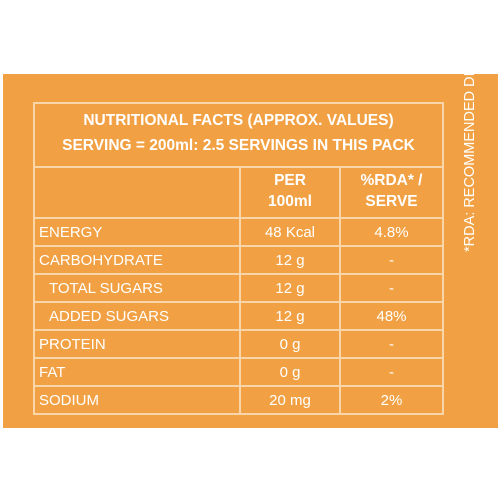  What do you see at coordinates (69, 400) in the screenshot?
I see `nutrient-name: SODIUM` at bounding box center [69, 400].